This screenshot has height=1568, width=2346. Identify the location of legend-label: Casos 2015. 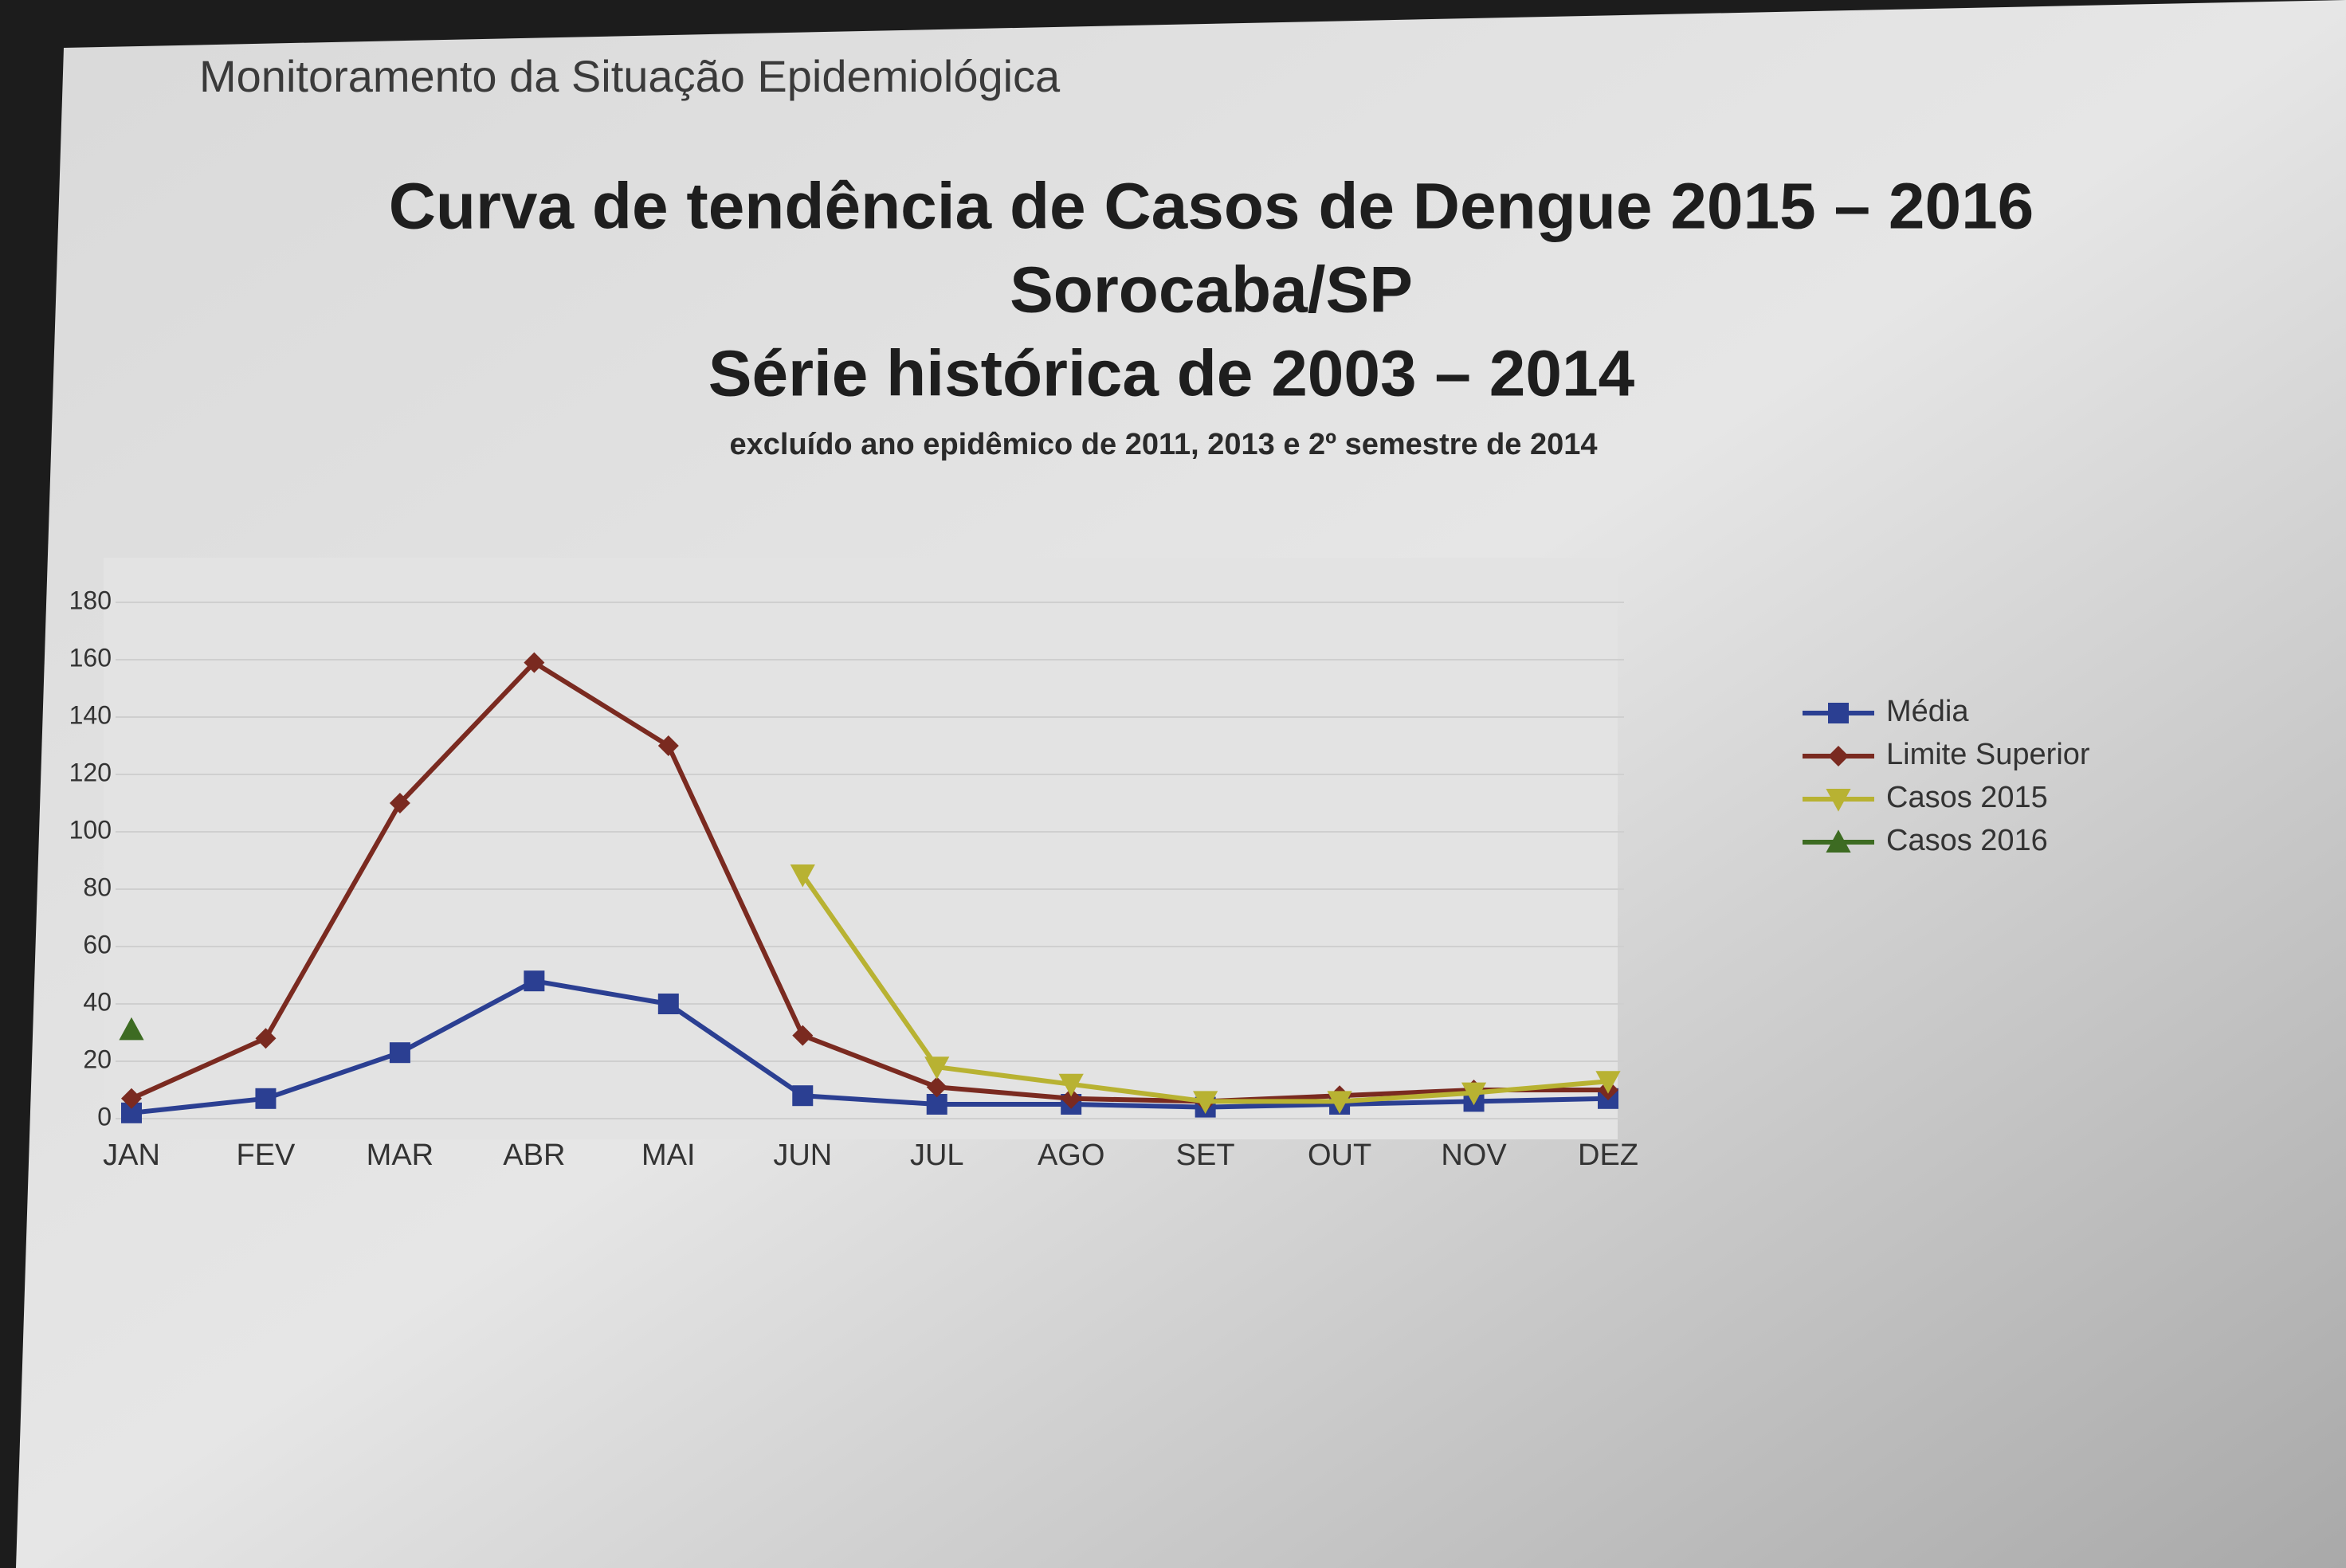
(1967, 797).